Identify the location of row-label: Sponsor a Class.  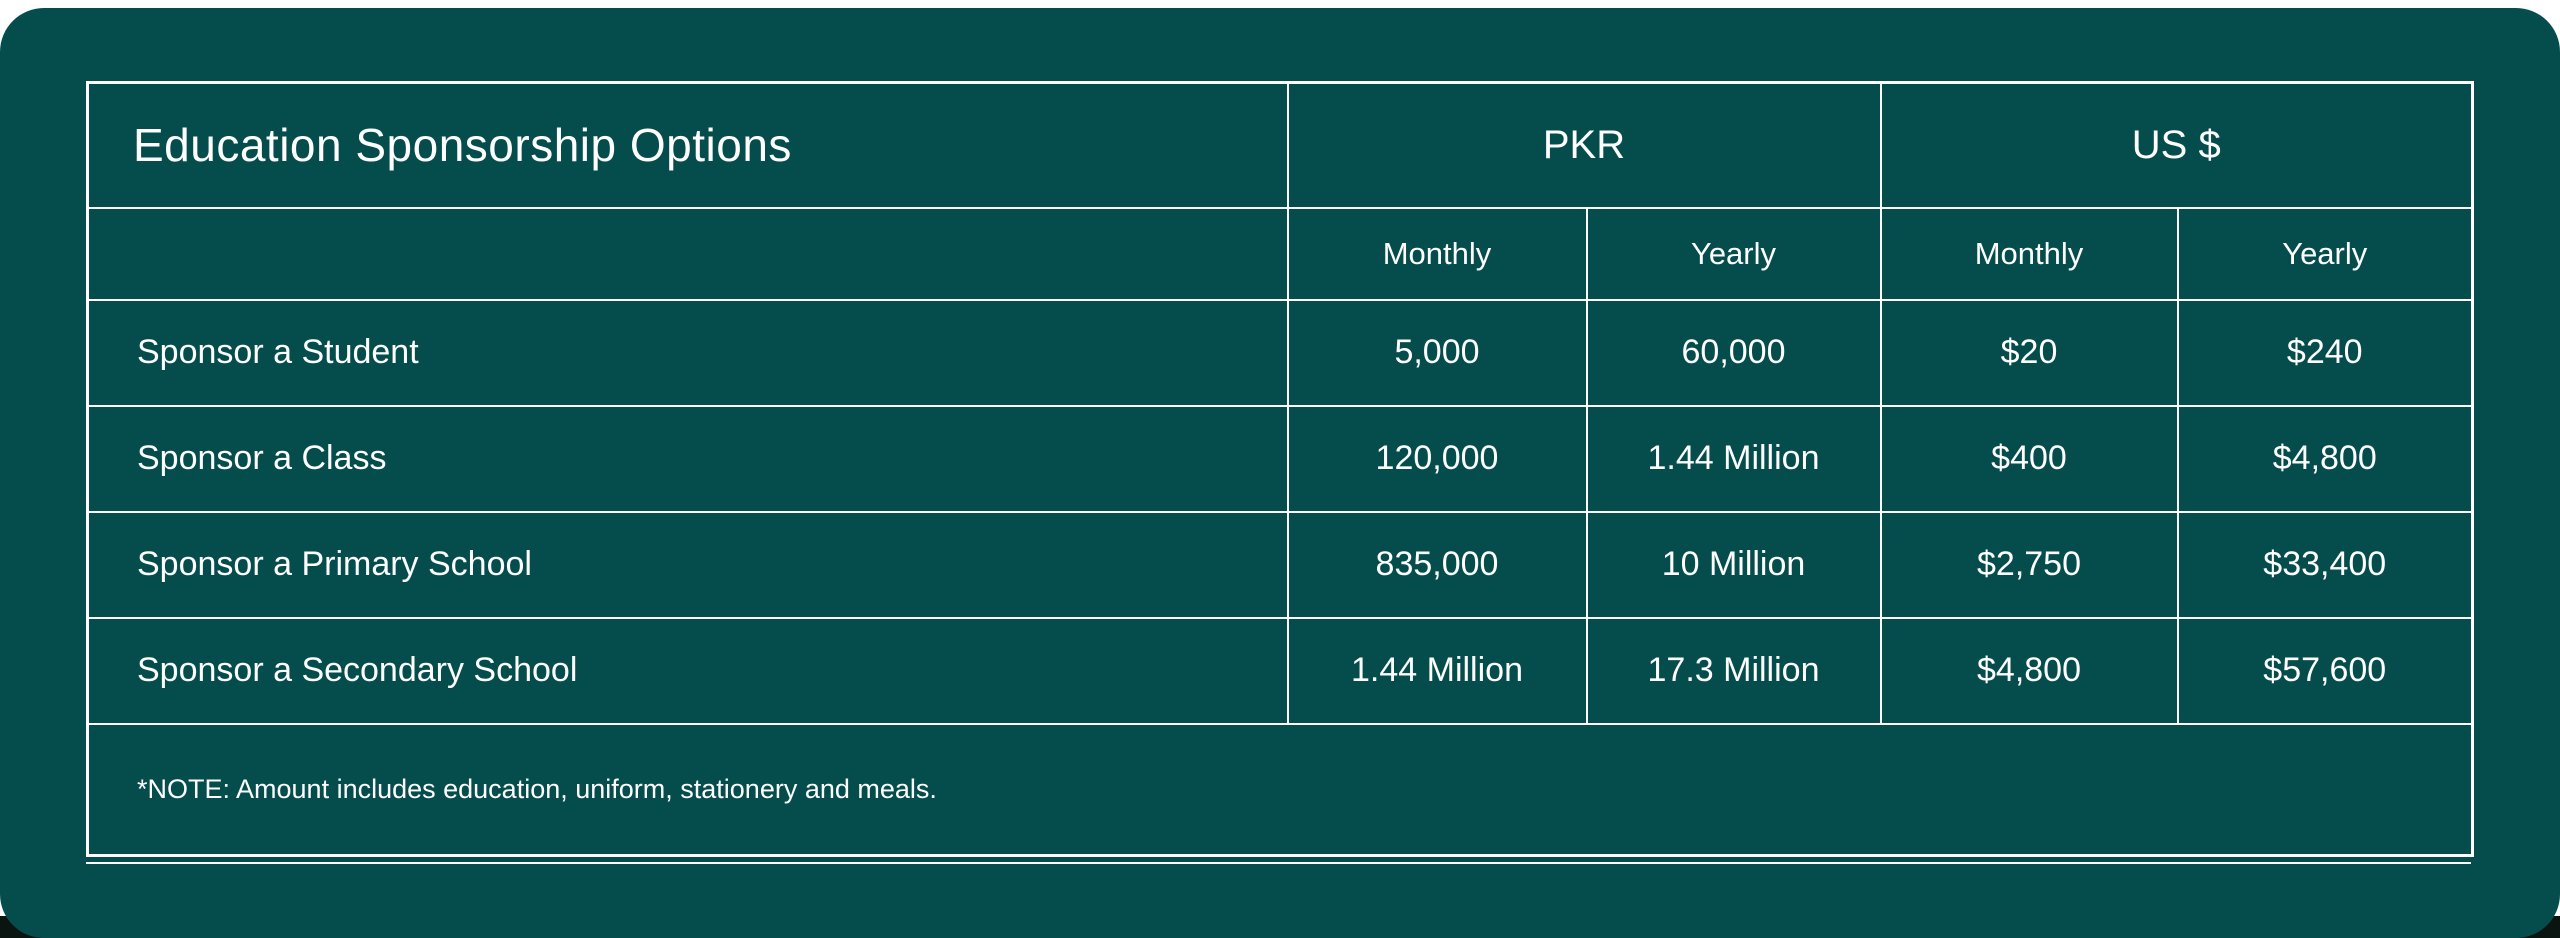
(687, 458).